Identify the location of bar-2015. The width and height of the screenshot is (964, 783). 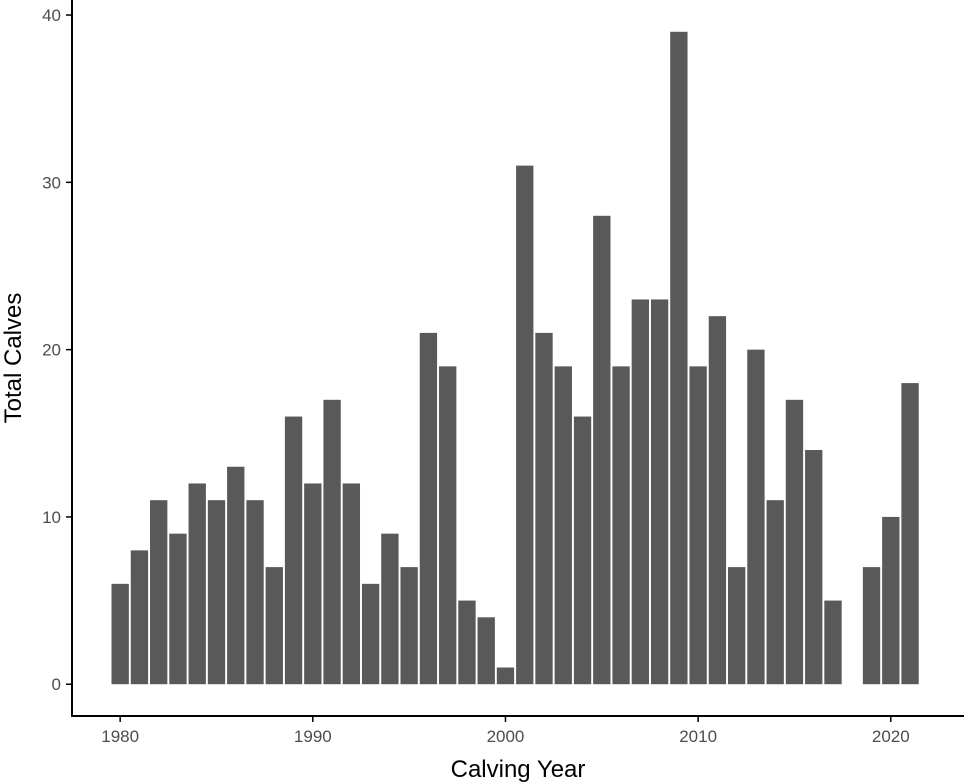
(794, 542).